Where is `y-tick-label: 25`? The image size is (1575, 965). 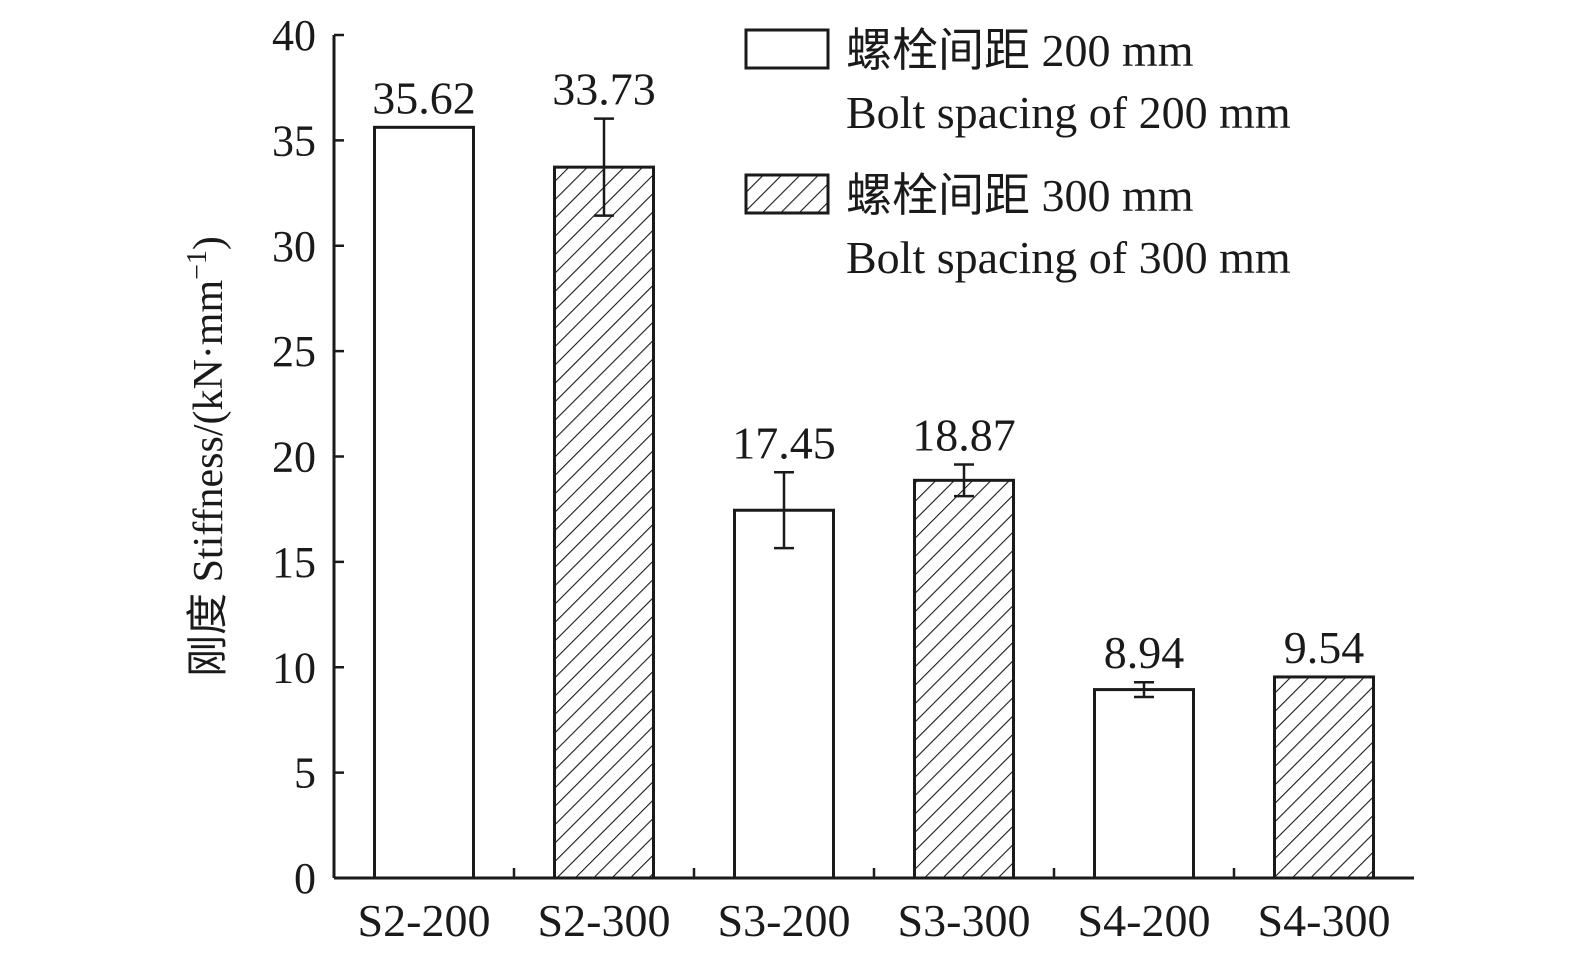 y-tick-label: 25 is located at coordinates (294, 351).